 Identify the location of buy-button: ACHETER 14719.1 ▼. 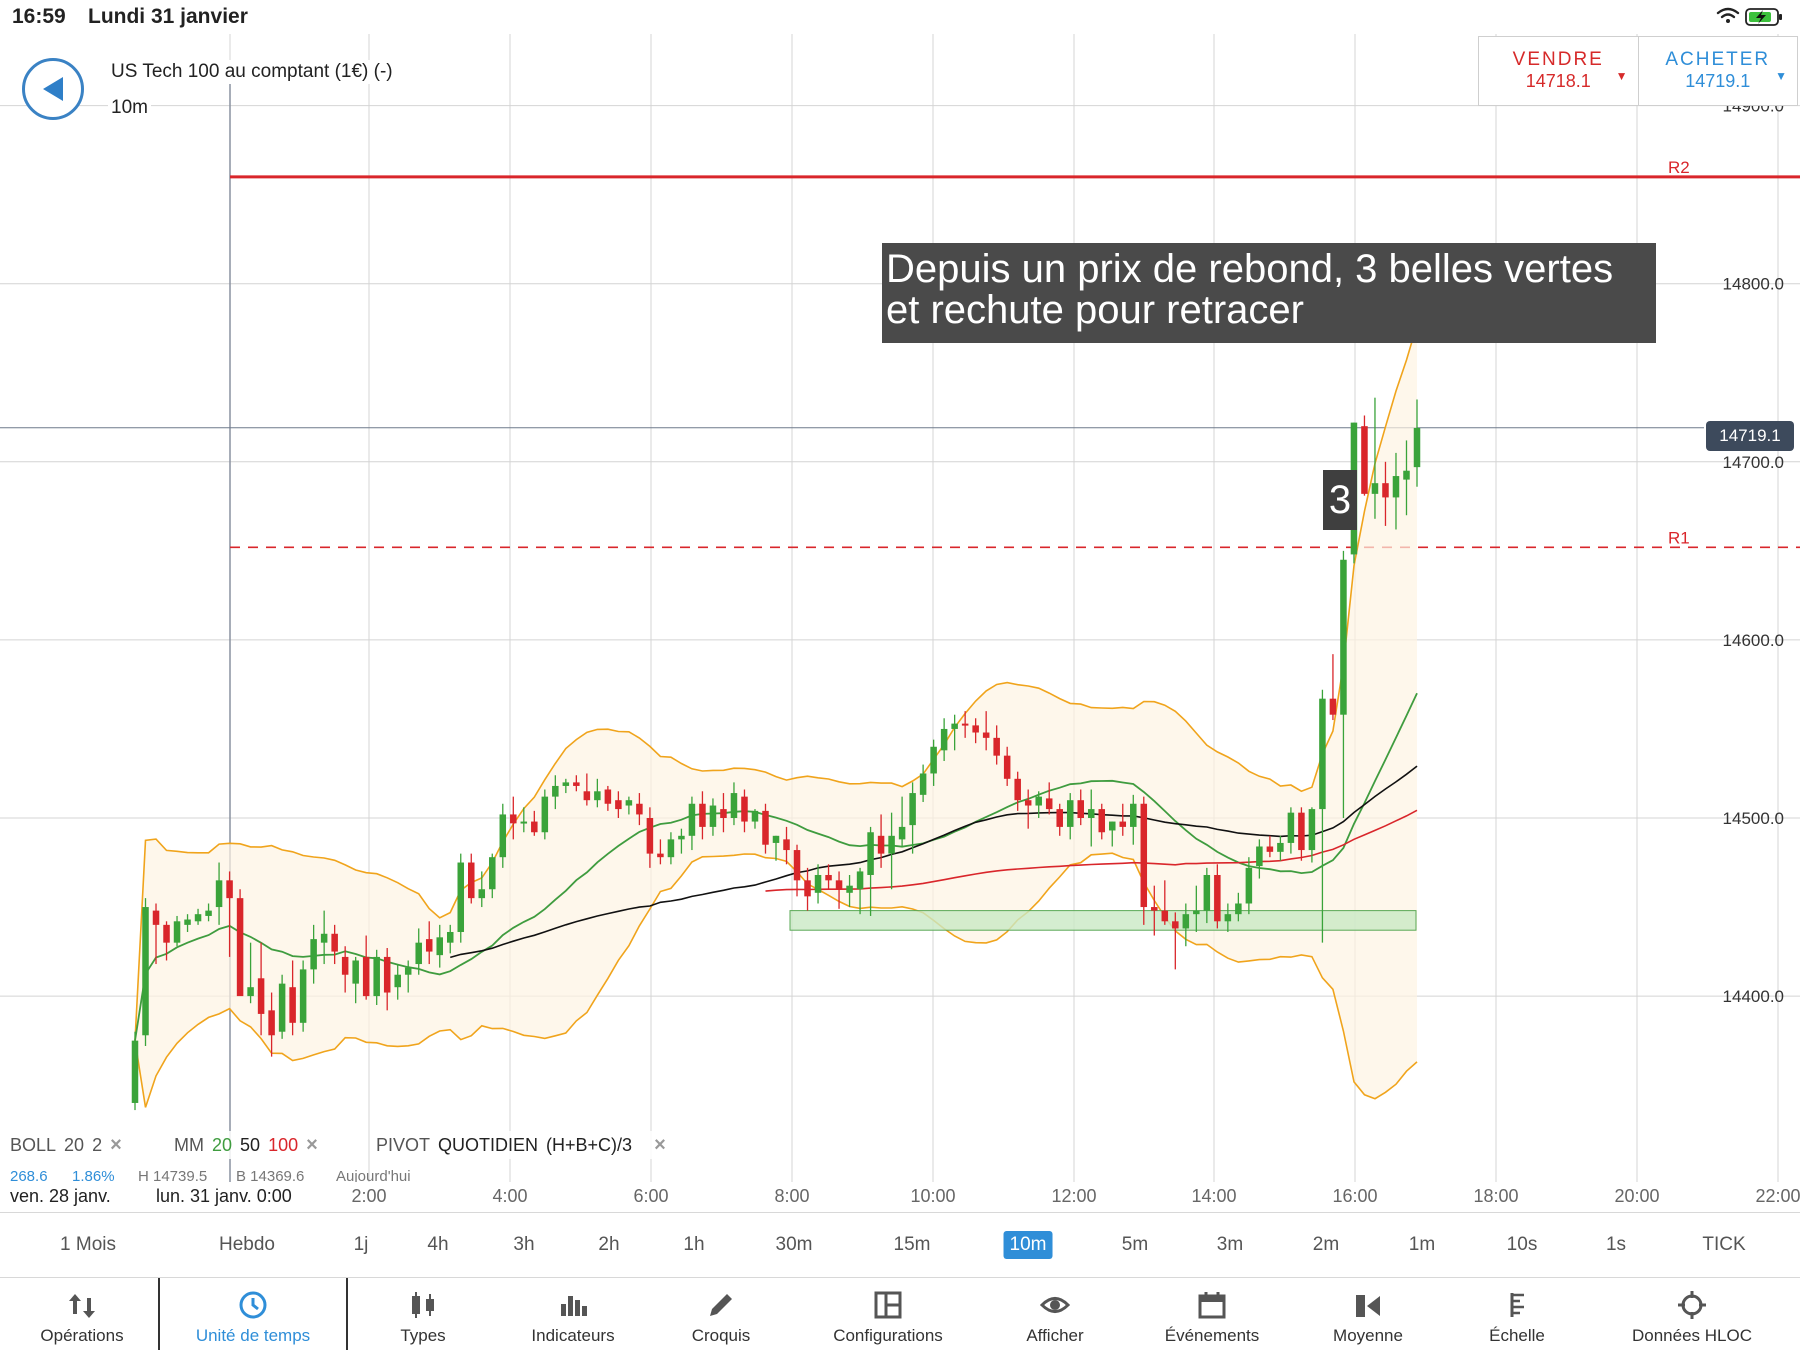
(1717, 71).